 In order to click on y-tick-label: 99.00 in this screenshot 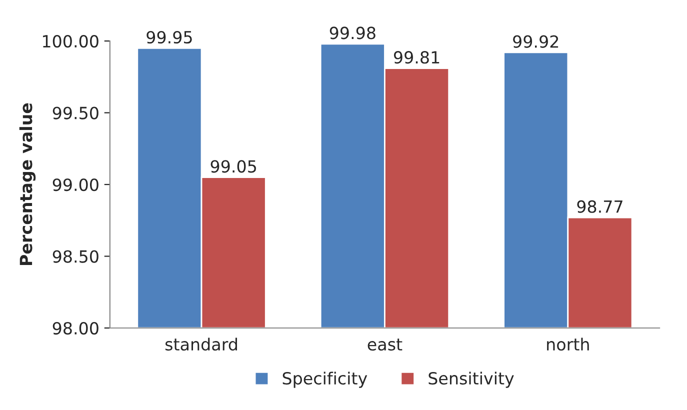, I will do `click(75, 185)`.